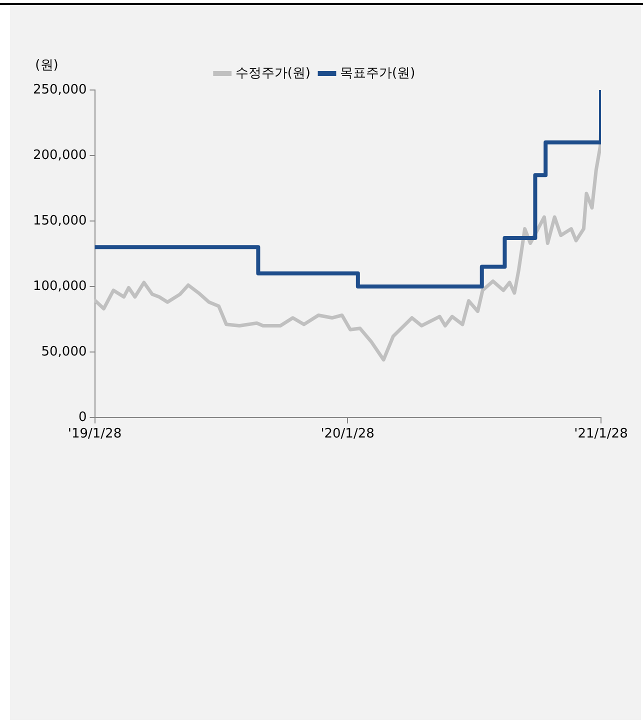  Describe the element at coordinates (59, 90) in the screenshot. I see `y-tick-label: 250,000` at that location.